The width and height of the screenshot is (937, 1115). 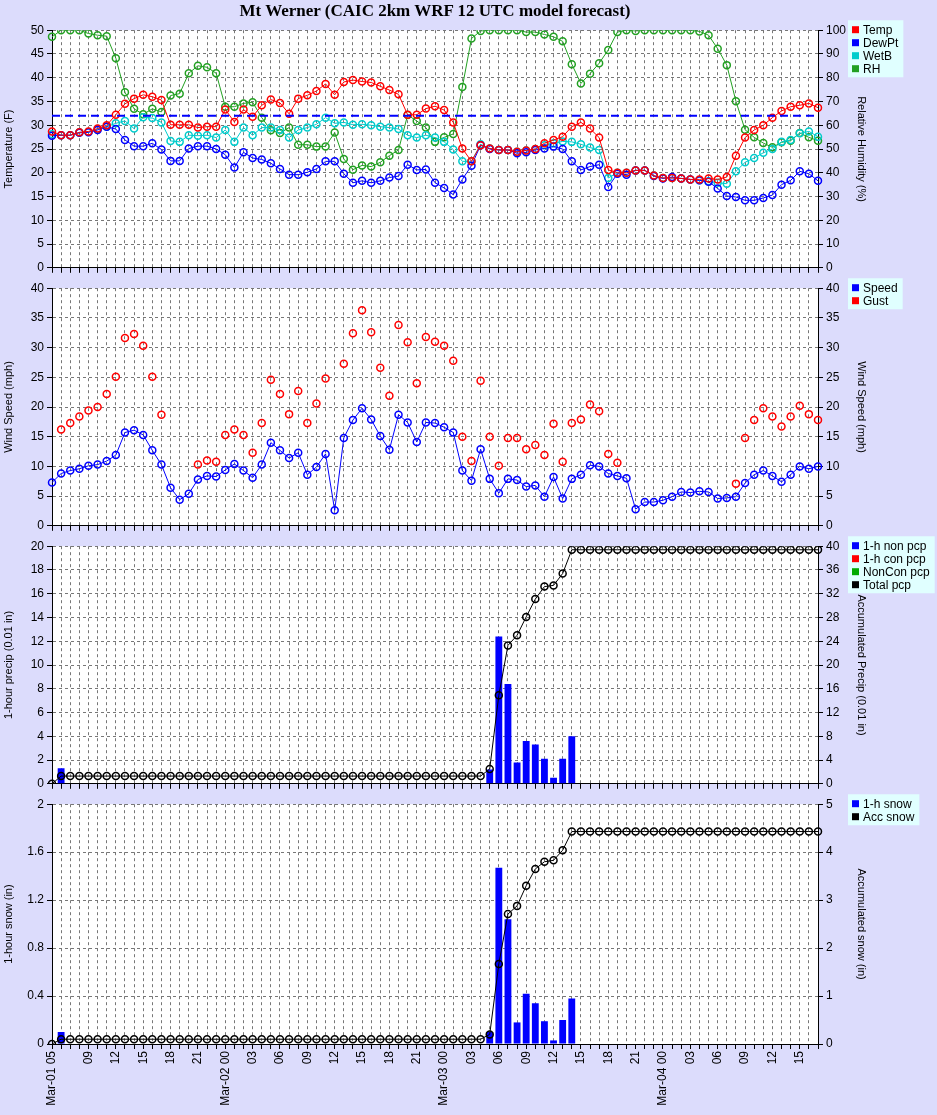 I want to click on legend-label: Total pcp, so click(x=887, y=584).